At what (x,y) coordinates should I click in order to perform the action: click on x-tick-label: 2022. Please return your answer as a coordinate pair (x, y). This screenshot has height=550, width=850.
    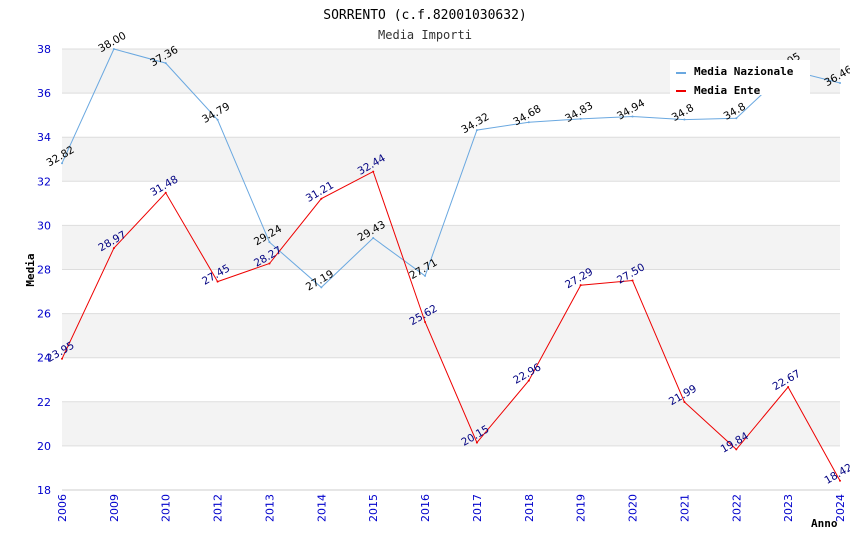
    Looking at the image, I should click on (736, 508).